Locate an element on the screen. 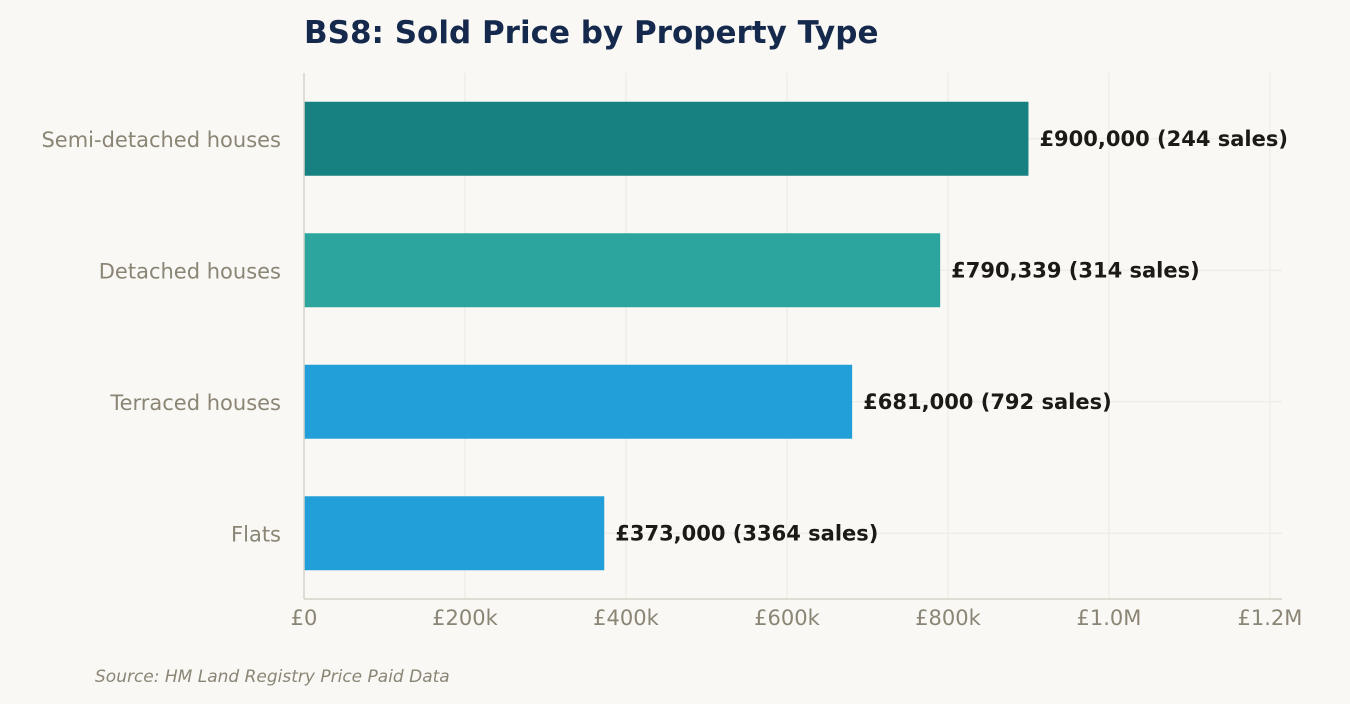 The height and width of the screenshot is (704, 1350). source-note: Source: HM Land Registry Price Paid Data is located at coordinates (272, 677).